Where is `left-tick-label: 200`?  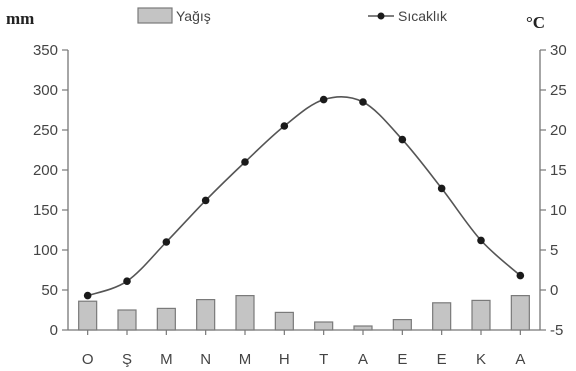
left-tick-label: 200 is located at coordinates (45, 170).